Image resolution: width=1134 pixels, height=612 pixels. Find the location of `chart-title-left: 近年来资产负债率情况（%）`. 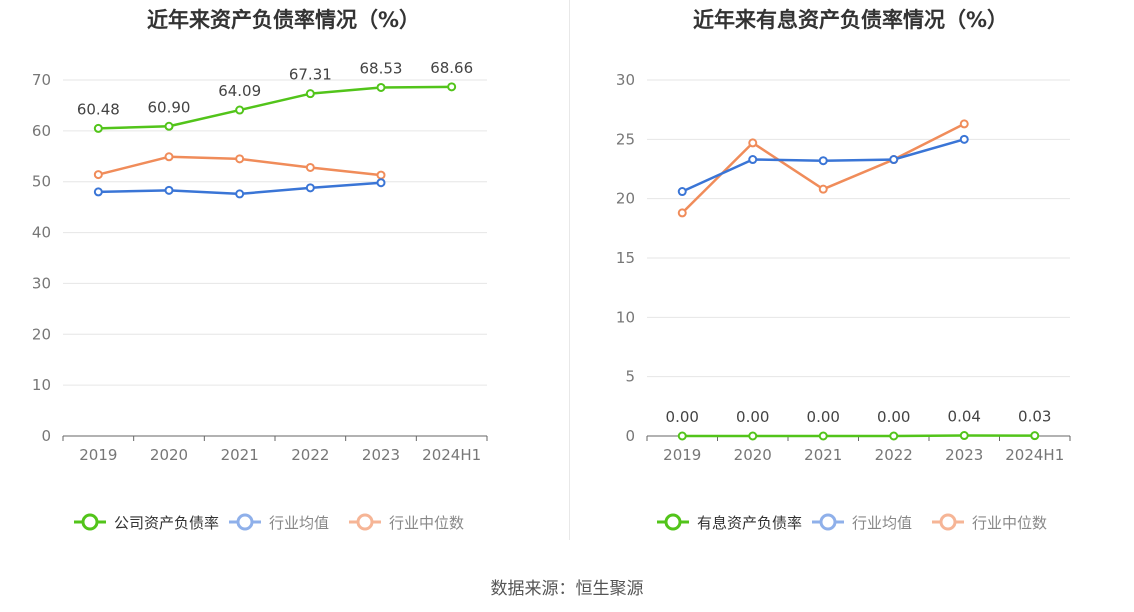

chart-title-left: 近年来资产负债率情况（%） is located at coordinates (283, 20).